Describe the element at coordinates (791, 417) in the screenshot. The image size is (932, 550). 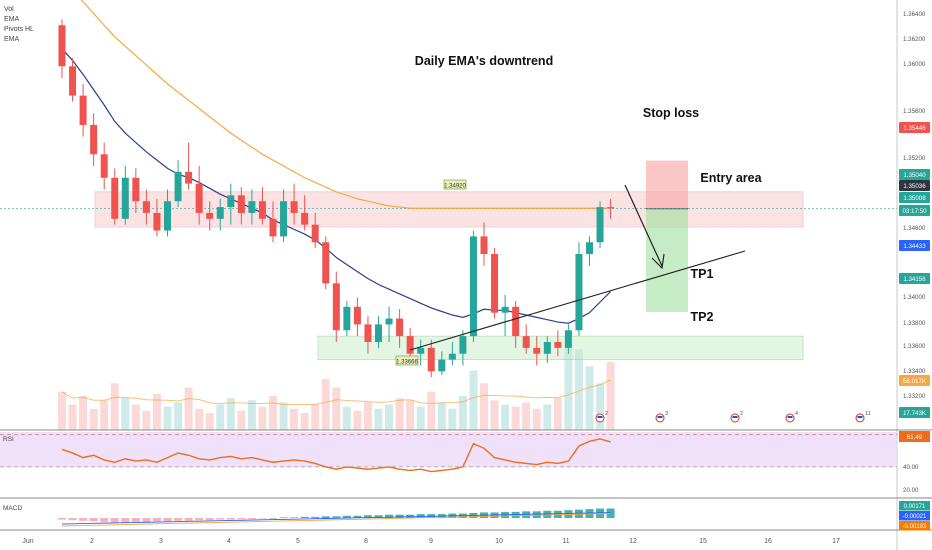
I see `event-marker: 4` at that location.